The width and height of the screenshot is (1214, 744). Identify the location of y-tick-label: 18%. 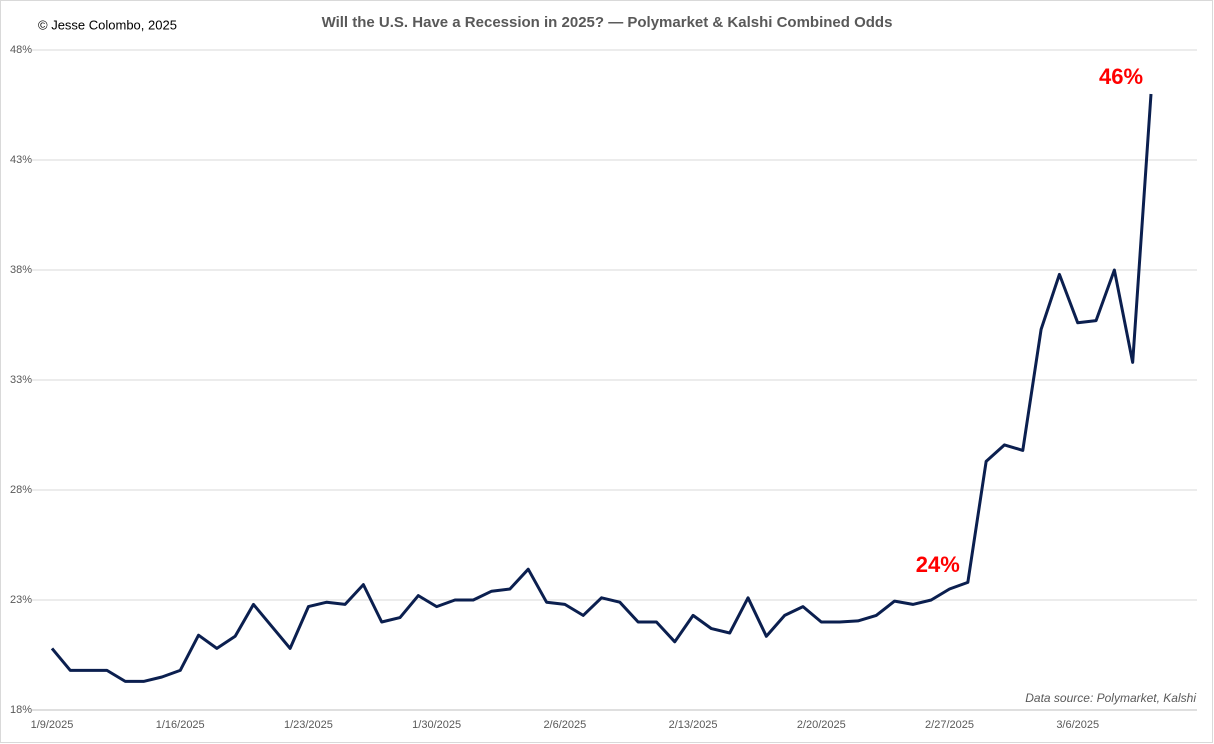
(21, 710).